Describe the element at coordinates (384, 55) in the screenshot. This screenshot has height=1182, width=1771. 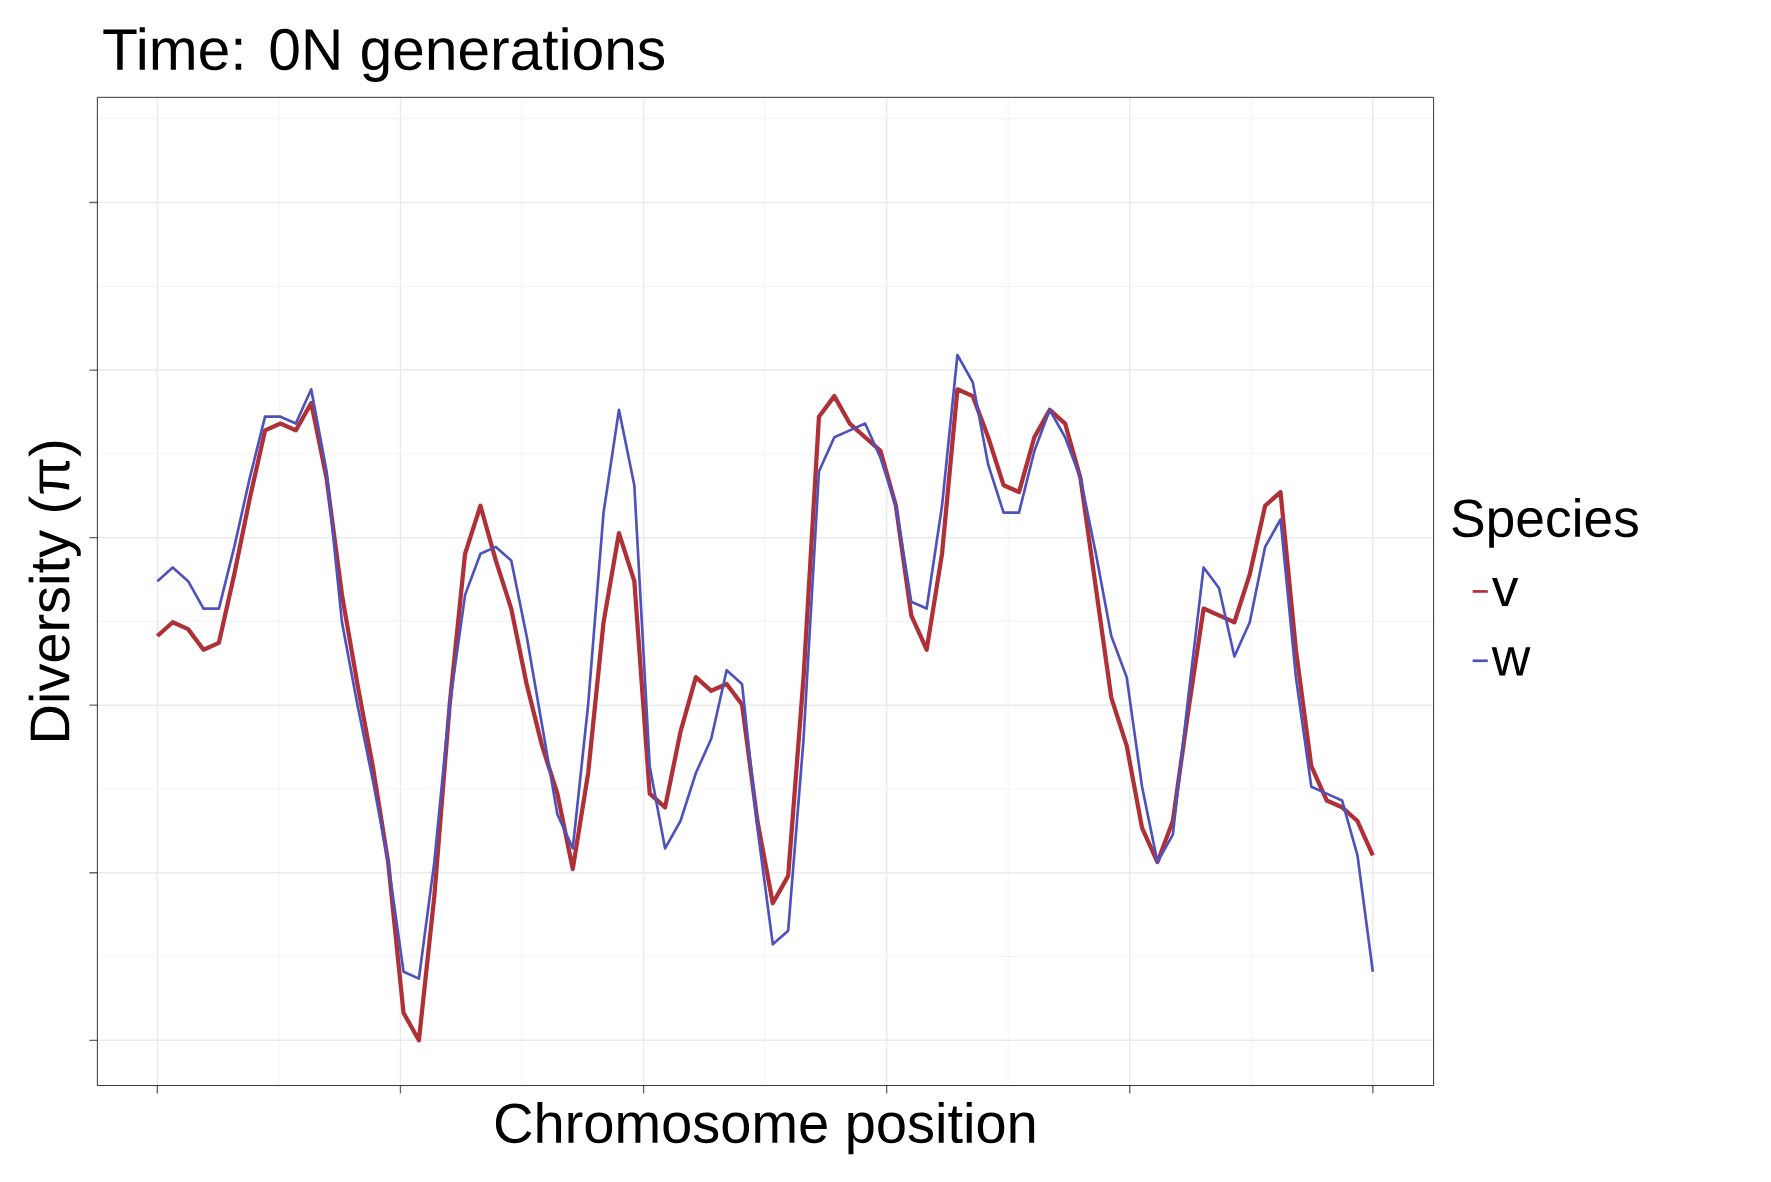
I see `chart-title: Time: 0N generations` at that location.